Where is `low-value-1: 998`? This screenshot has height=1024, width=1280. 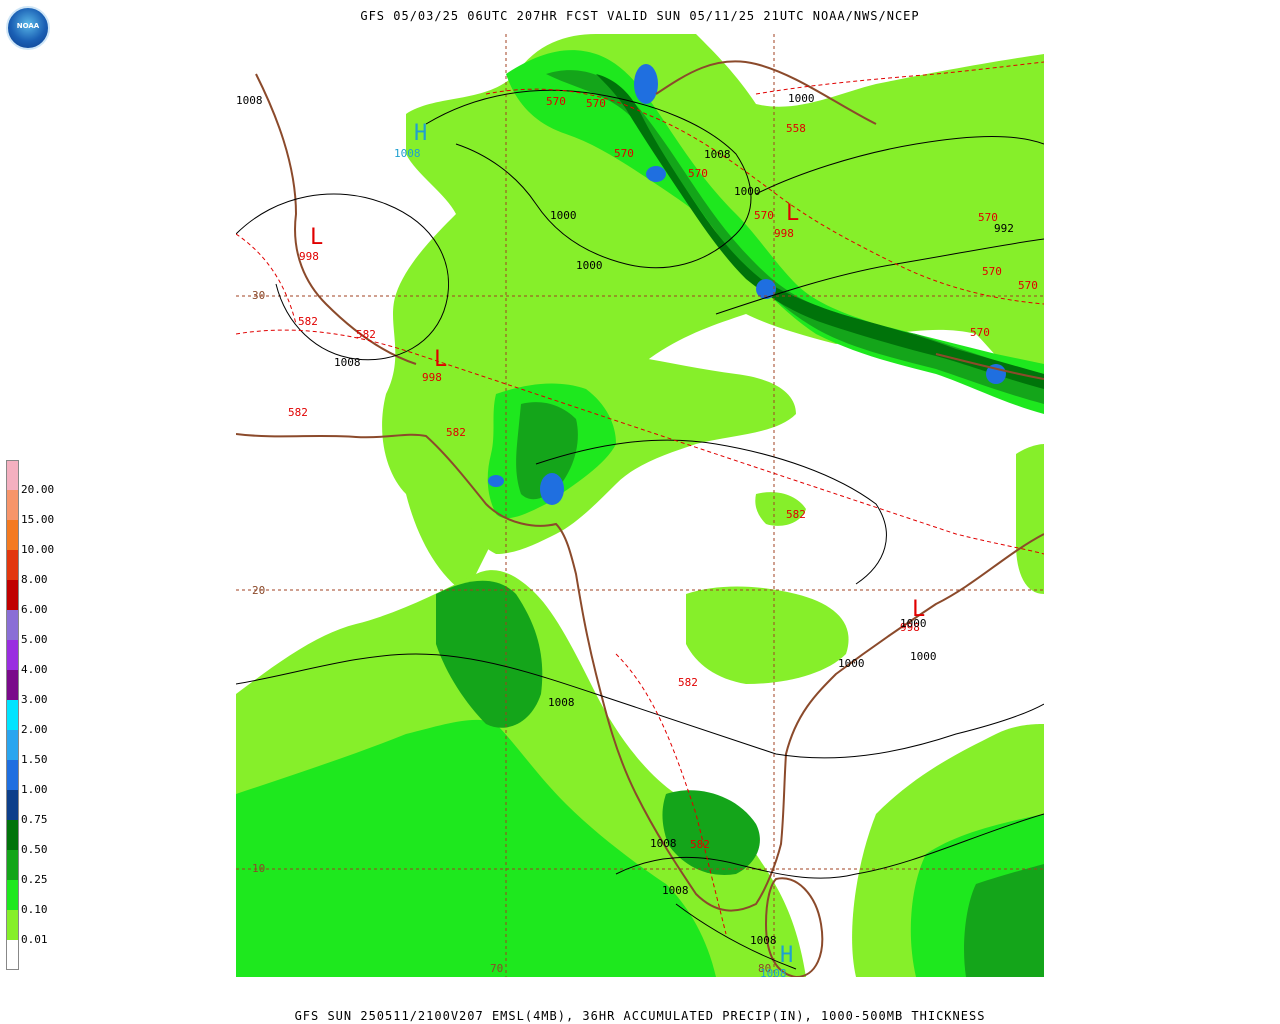 low-value-1: 998 is located at coordinates (309, 256).